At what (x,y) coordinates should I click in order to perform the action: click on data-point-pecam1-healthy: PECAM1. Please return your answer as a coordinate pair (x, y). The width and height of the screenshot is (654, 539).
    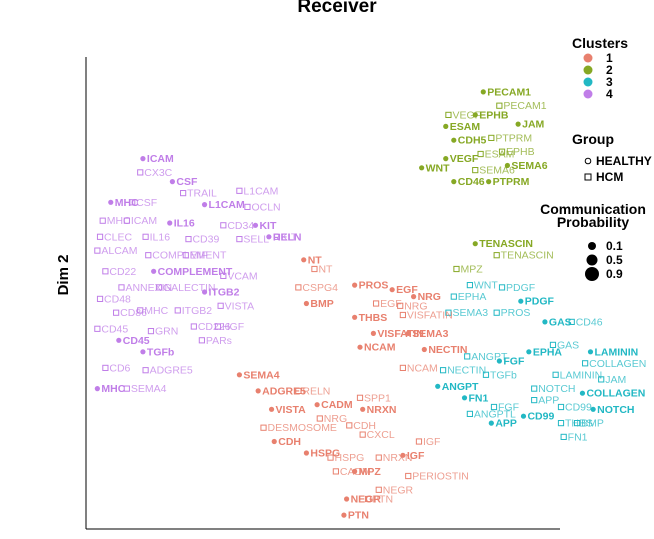
    Looking at the image, I should click on (505, 92).